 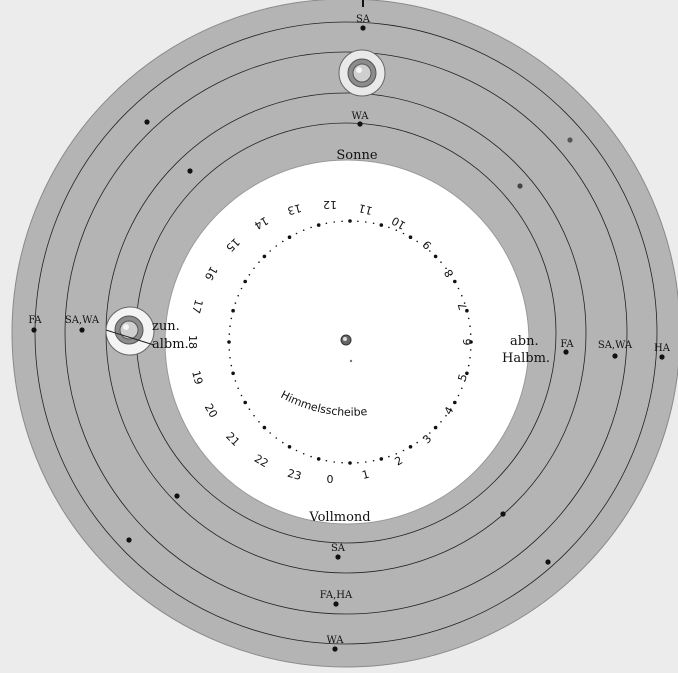 I want to click on hour-label-7: 7, so click(x=463, y=306).